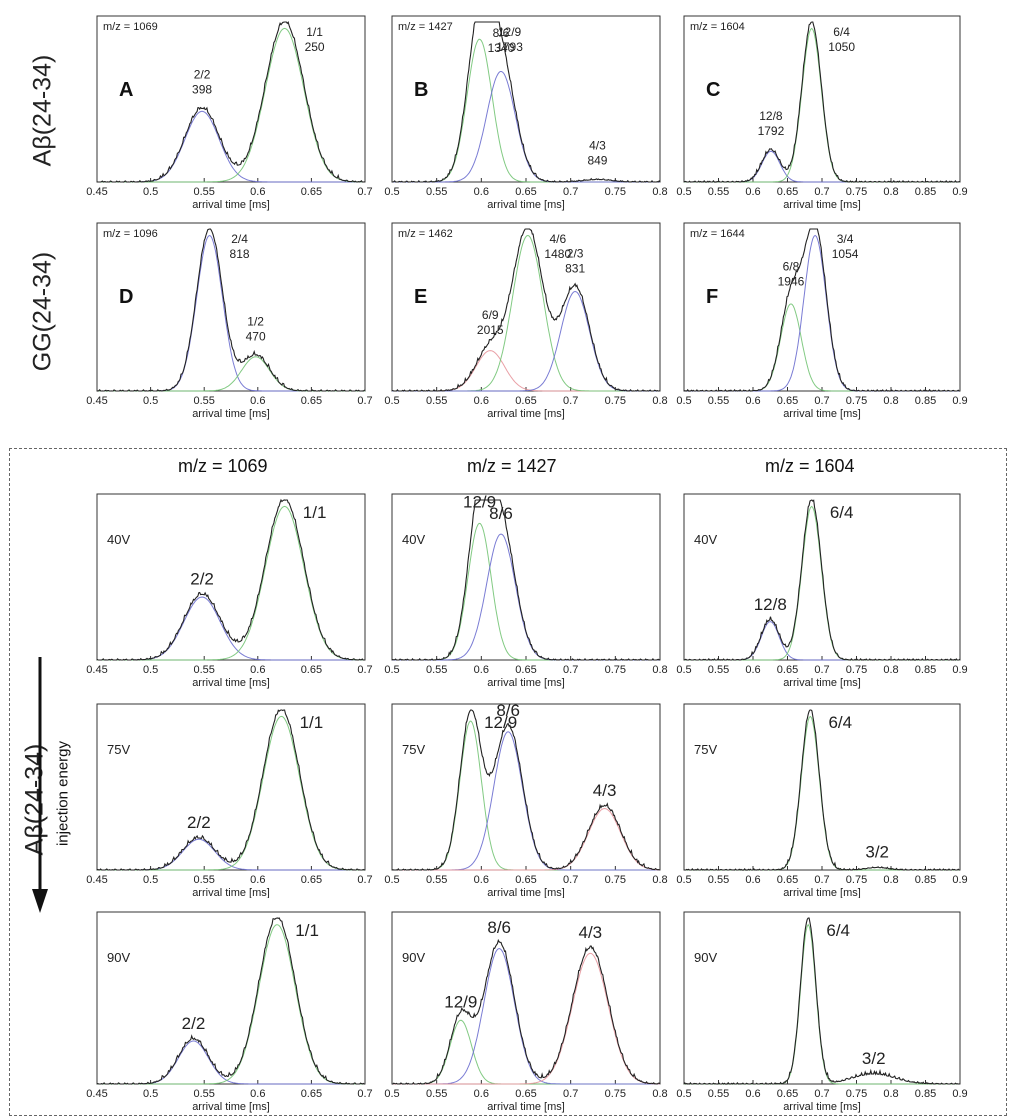  I want to click on peak-cross-section: 1793, so click(509, 47).